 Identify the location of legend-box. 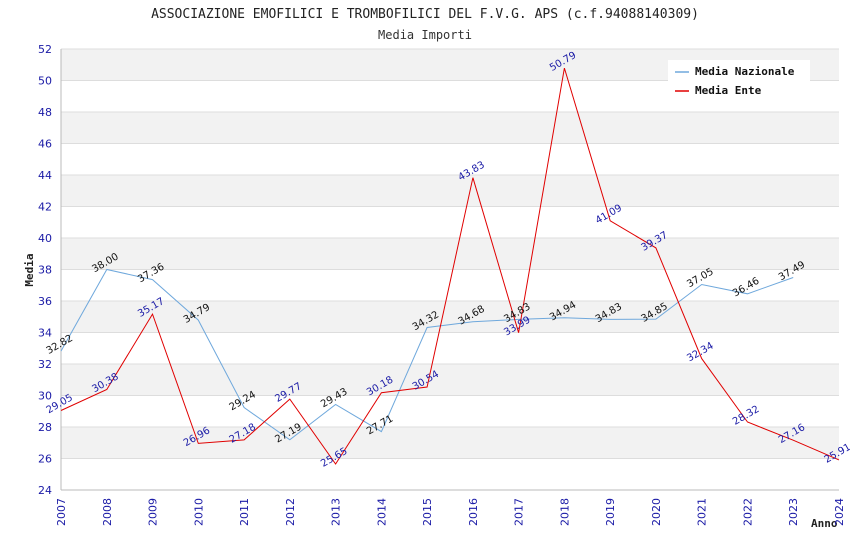
(739, 82).